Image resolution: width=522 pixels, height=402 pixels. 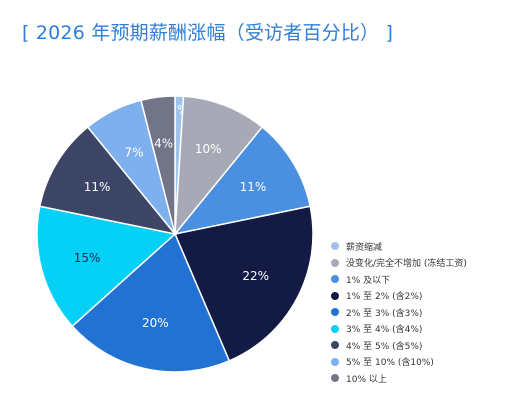 I want to click on legend-item-2: 1% 及以下, so click(x=399, y=279).